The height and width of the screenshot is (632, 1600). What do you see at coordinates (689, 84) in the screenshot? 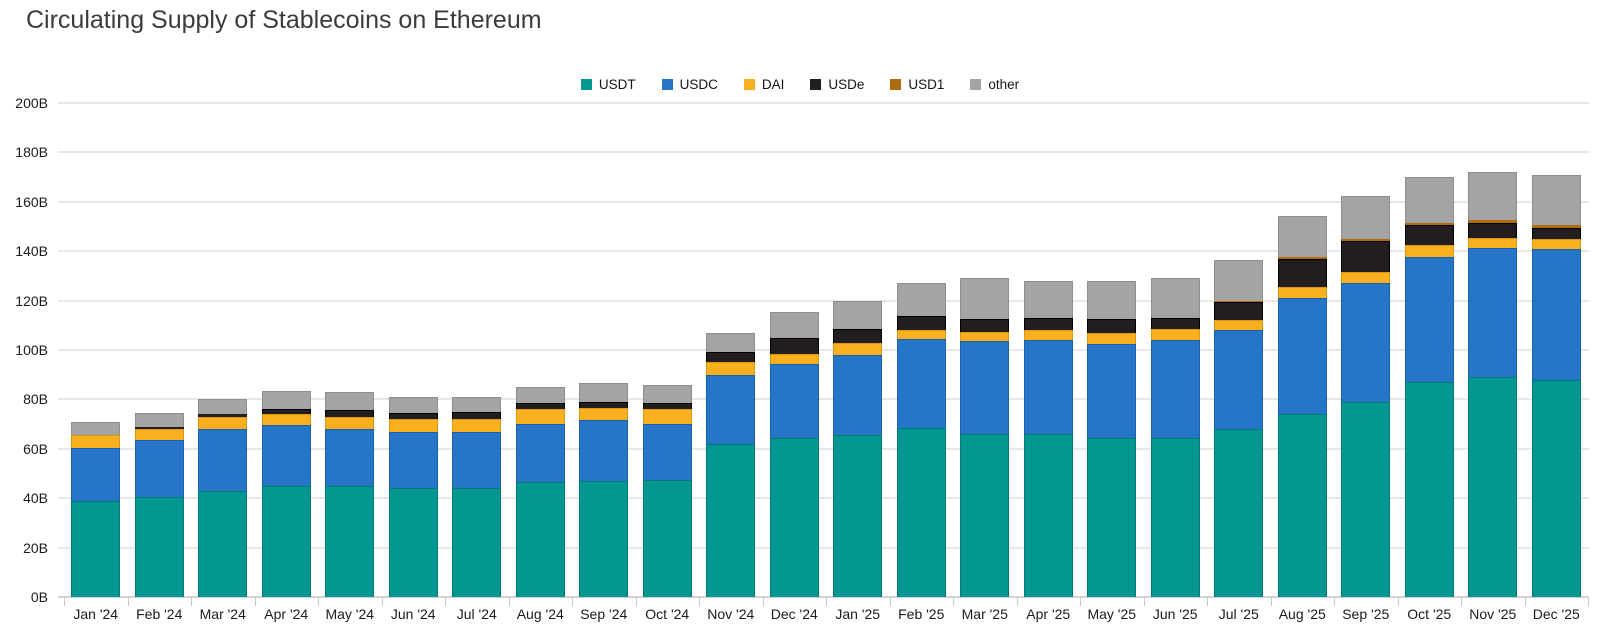
I see `legend-item-usdc: USDC` at bounding box center [689, 84].